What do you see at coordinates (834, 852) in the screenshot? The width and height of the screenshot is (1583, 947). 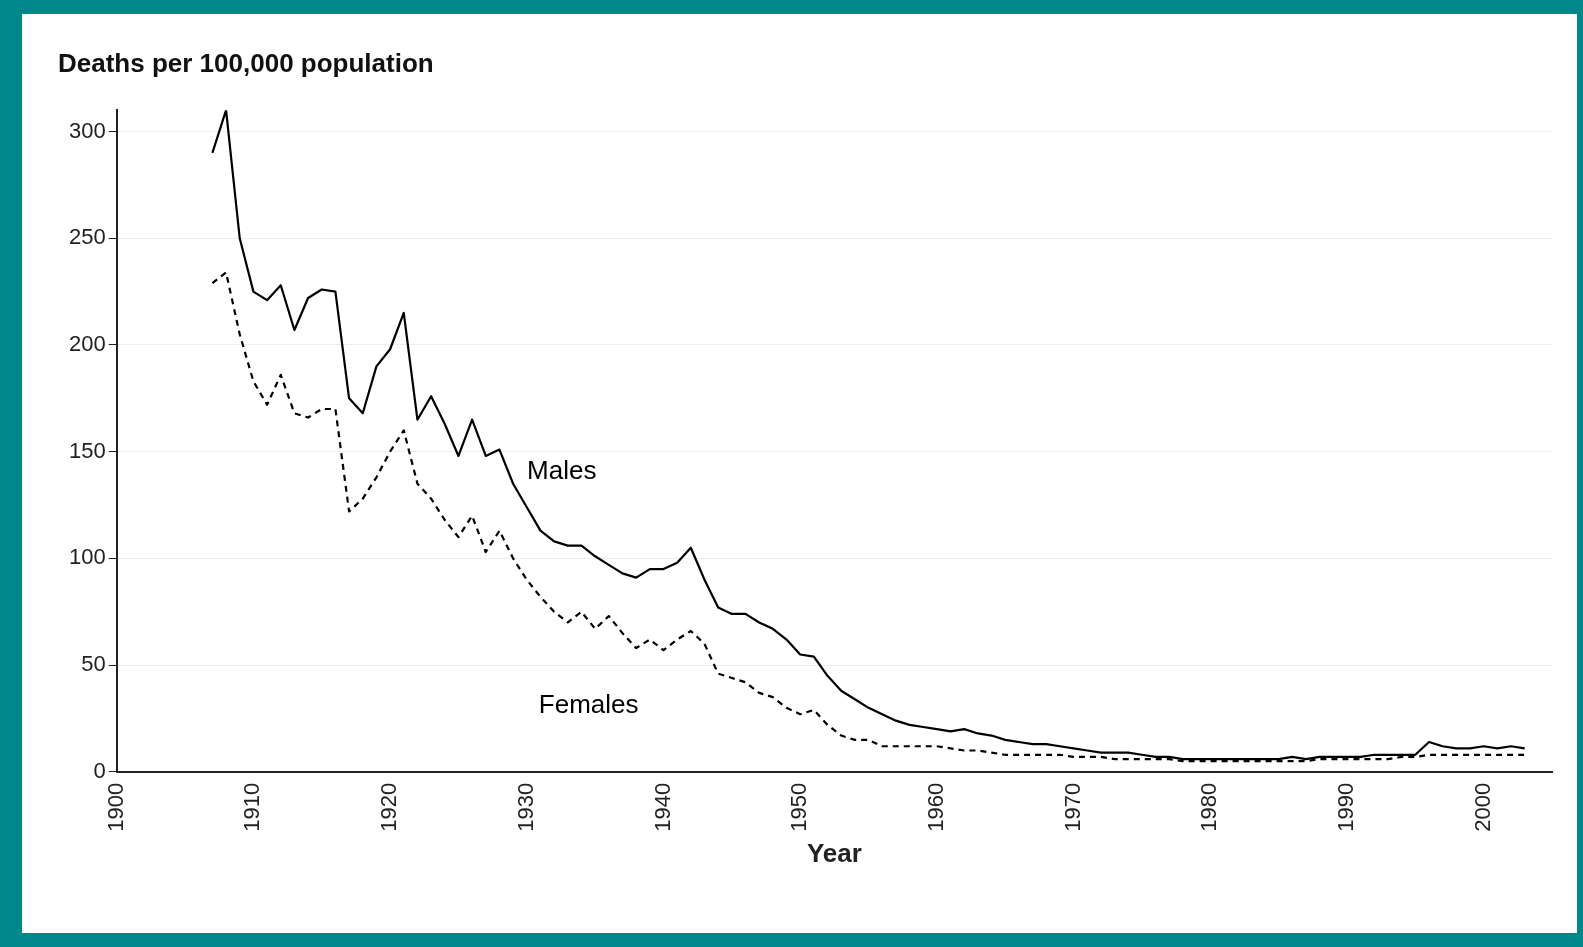 I see `x-axis-title: Year` at bounding box center [834, 852].